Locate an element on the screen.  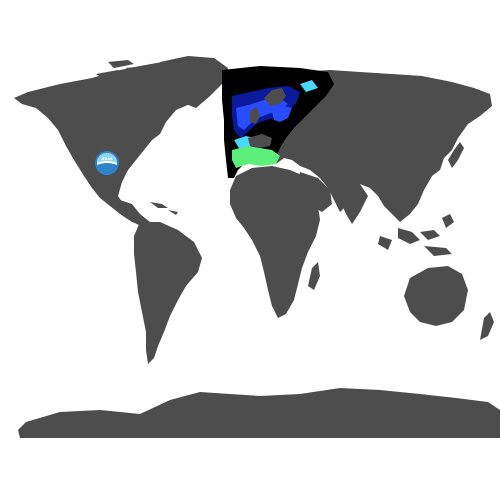
noaa-logo: NOAA is located at coordinates (107, 163).